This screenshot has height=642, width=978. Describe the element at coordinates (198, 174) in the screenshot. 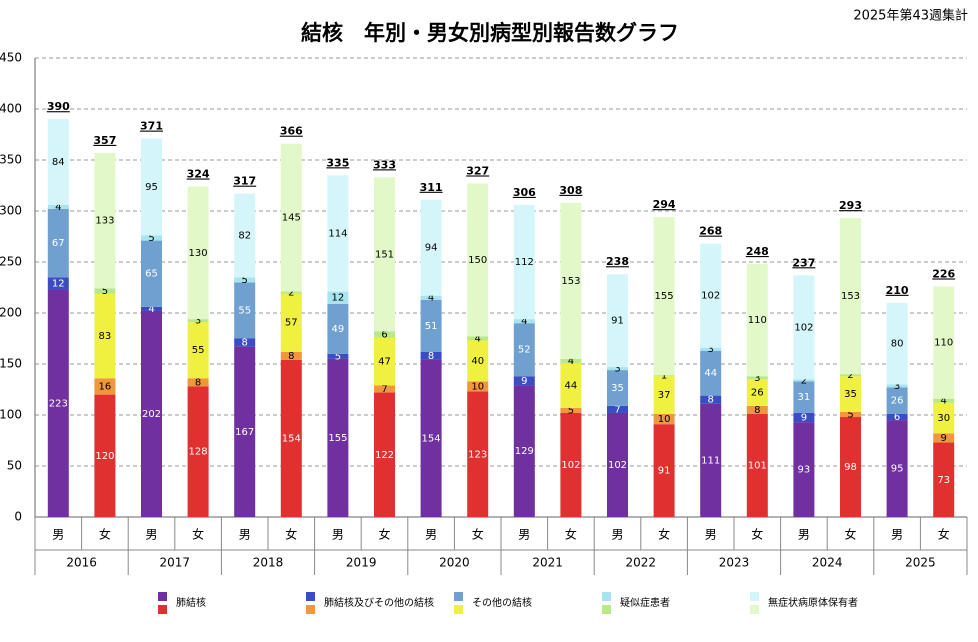

I see `total-label: 324` at that location.